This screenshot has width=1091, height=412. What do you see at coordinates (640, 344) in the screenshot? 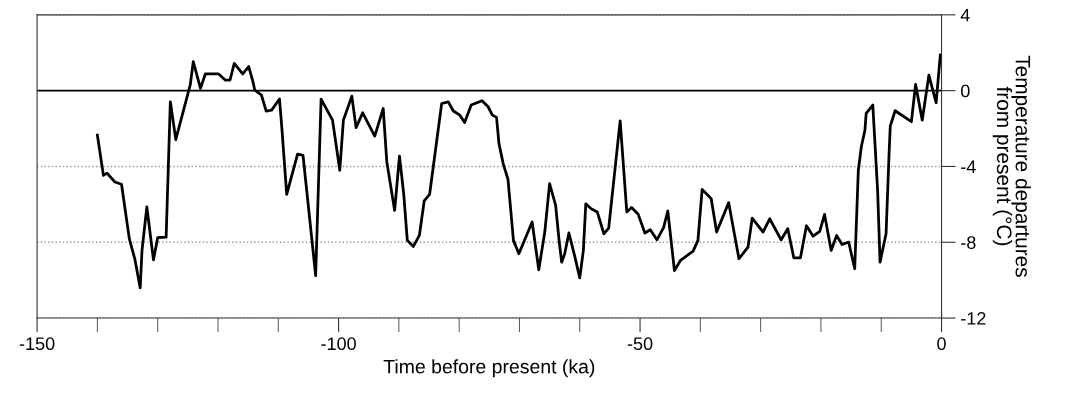
I see `x-tick-label: -50` at bounding box center [640, 344].